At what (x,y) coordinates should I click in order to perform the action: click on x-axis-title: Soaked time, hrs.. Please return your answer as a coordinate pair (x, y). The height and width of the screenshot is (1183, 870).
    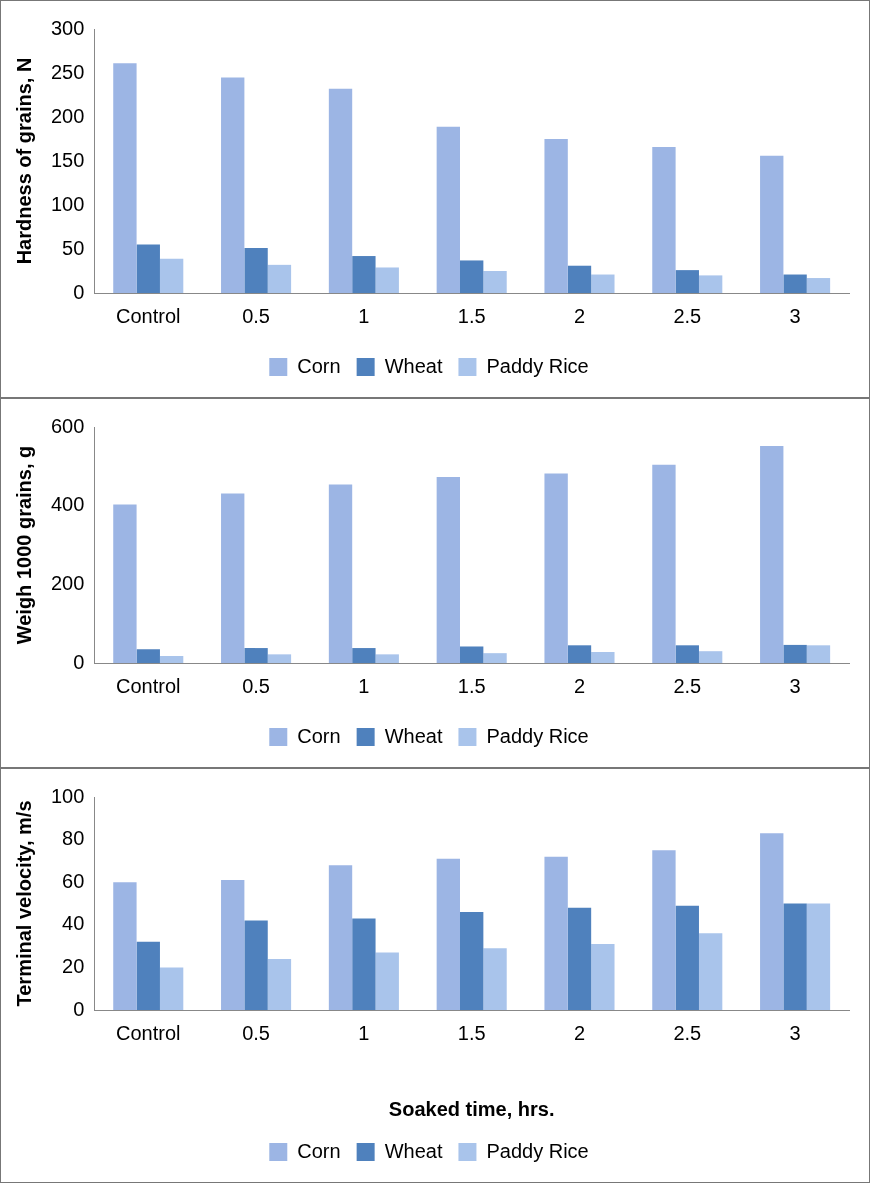
    Looking at the image, I should click on (471, 1108).